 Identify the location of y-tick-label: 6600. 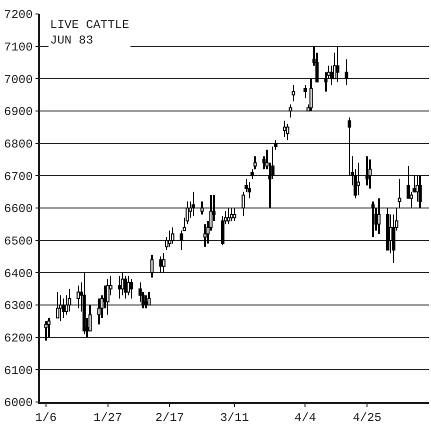
(18, 209).